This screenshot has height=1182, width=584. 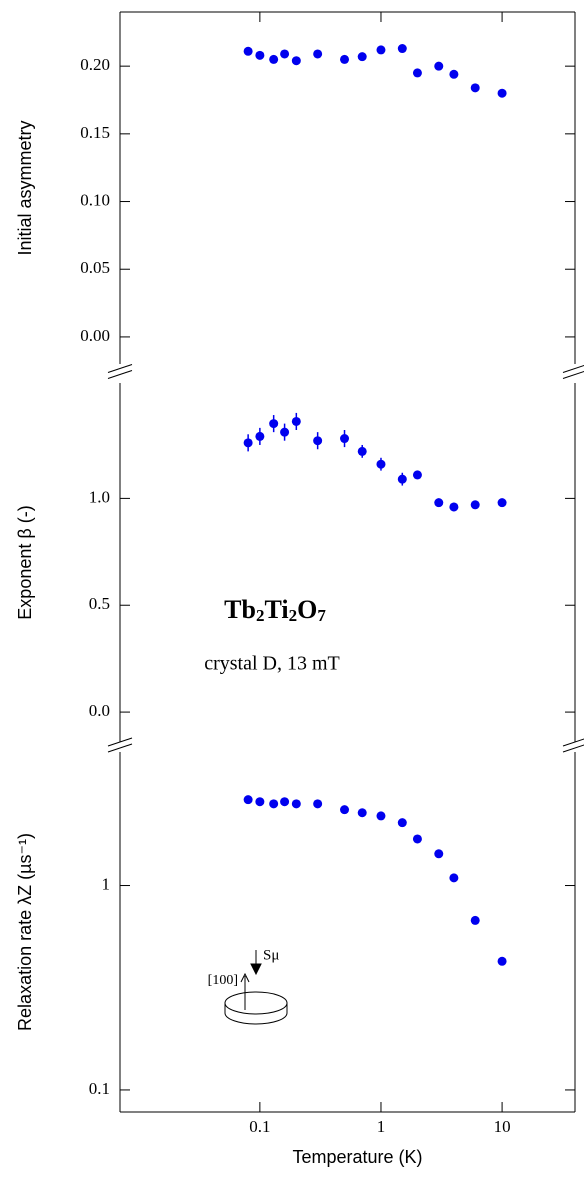 What do you see at coordinates (95, 199) in the screenshot?
I see `y-tick-label: 0.10` at bounding box center [95, 199].